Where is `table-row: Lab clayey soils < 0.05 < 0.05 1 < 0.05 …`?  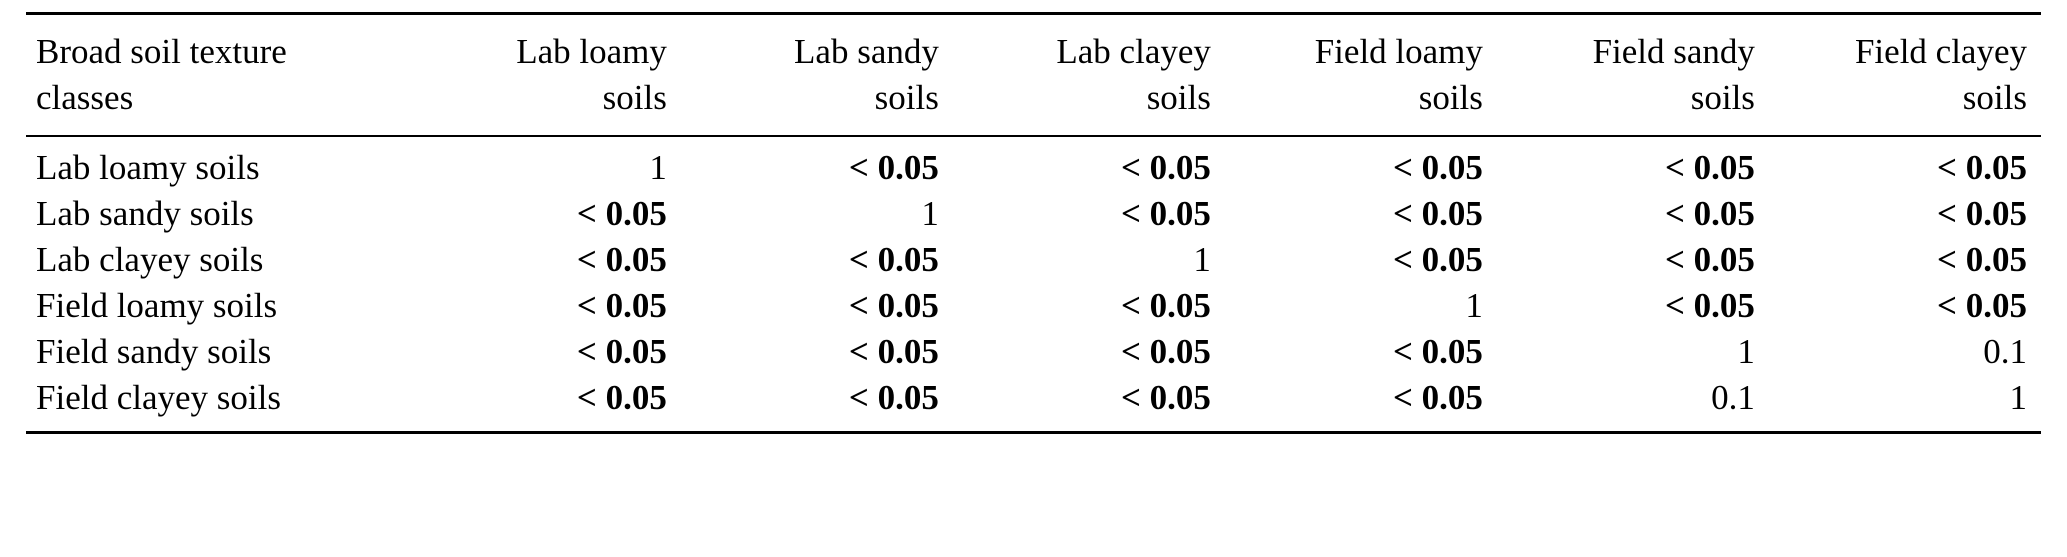
table-row: Lab clayey soils < 0.05 < 0.05 1 < 0.05 … is located at coordinates (1033, 260).